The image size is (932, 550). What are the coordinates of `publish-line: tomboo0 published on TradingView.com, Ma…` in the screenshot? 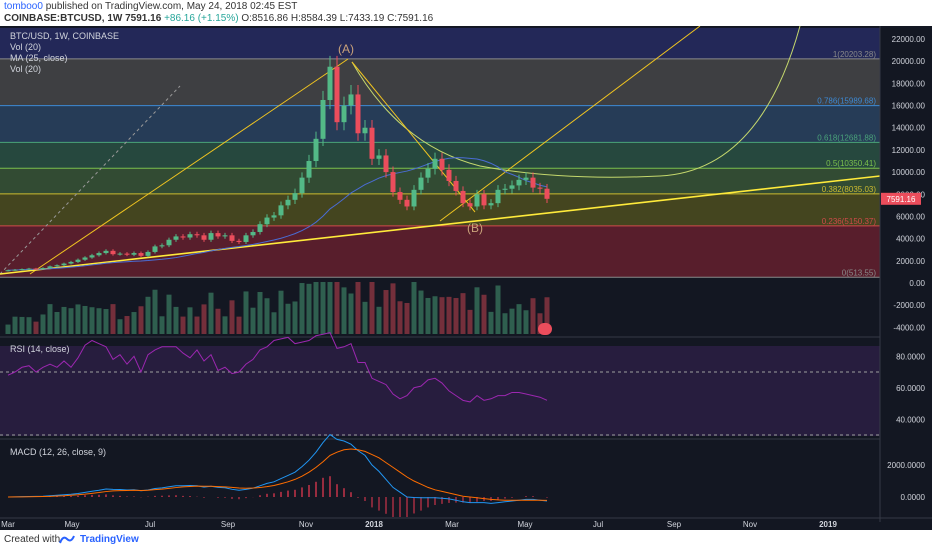 It's located at (150, 6).